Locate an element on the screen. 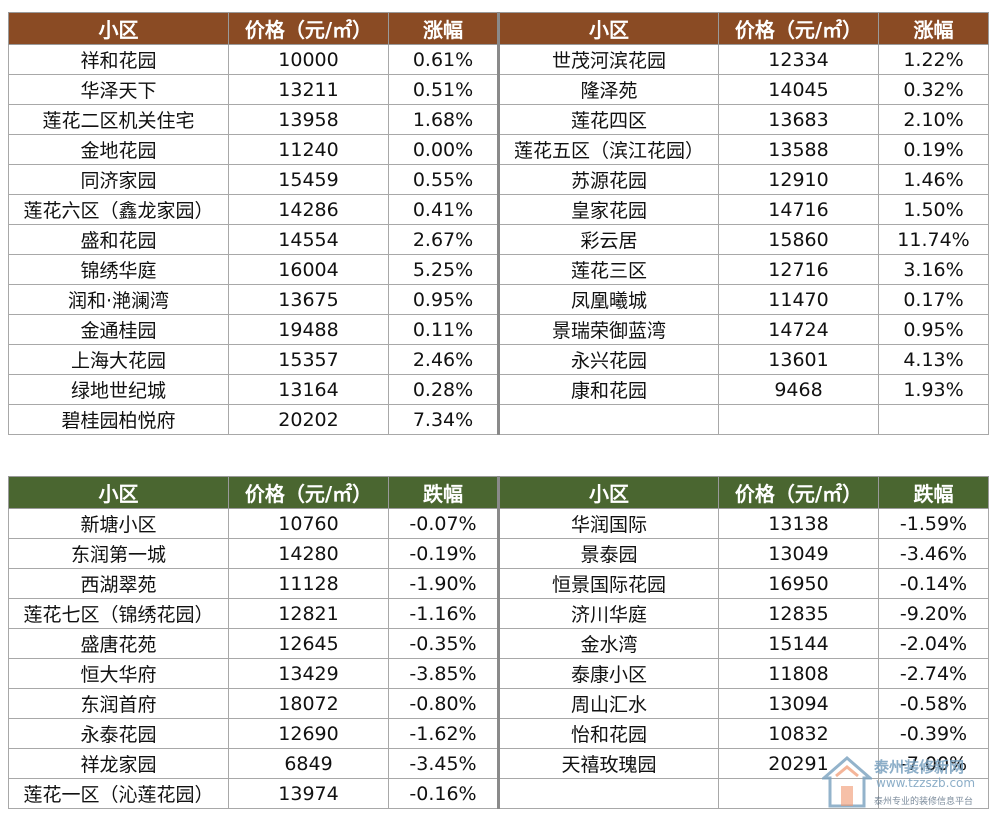  rise-price-cell: 12334 is located at coordinates (798, 59).